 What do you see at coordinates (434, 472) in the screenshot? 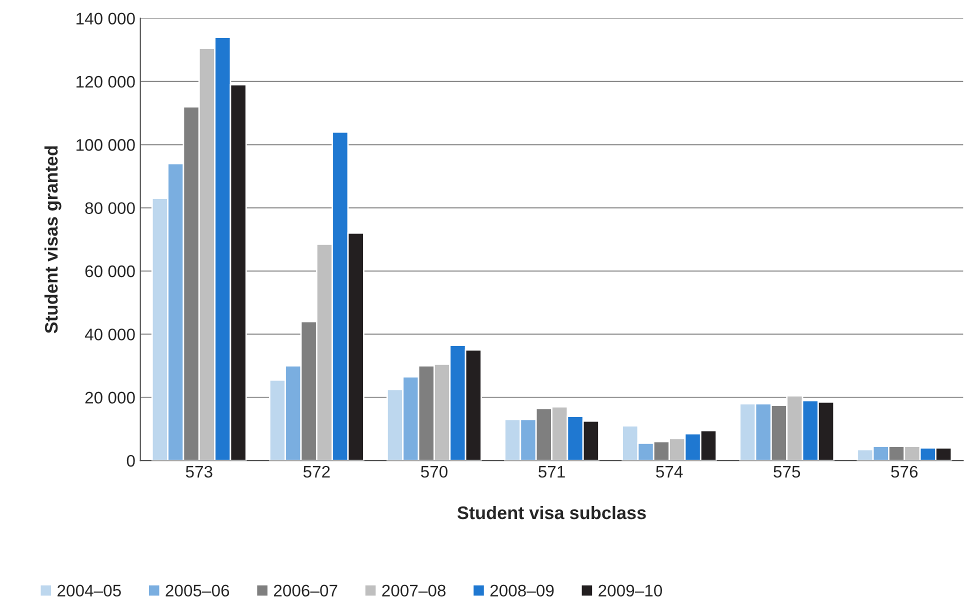
I see `x-tick-label: 570` at bounding box center [434, 472].